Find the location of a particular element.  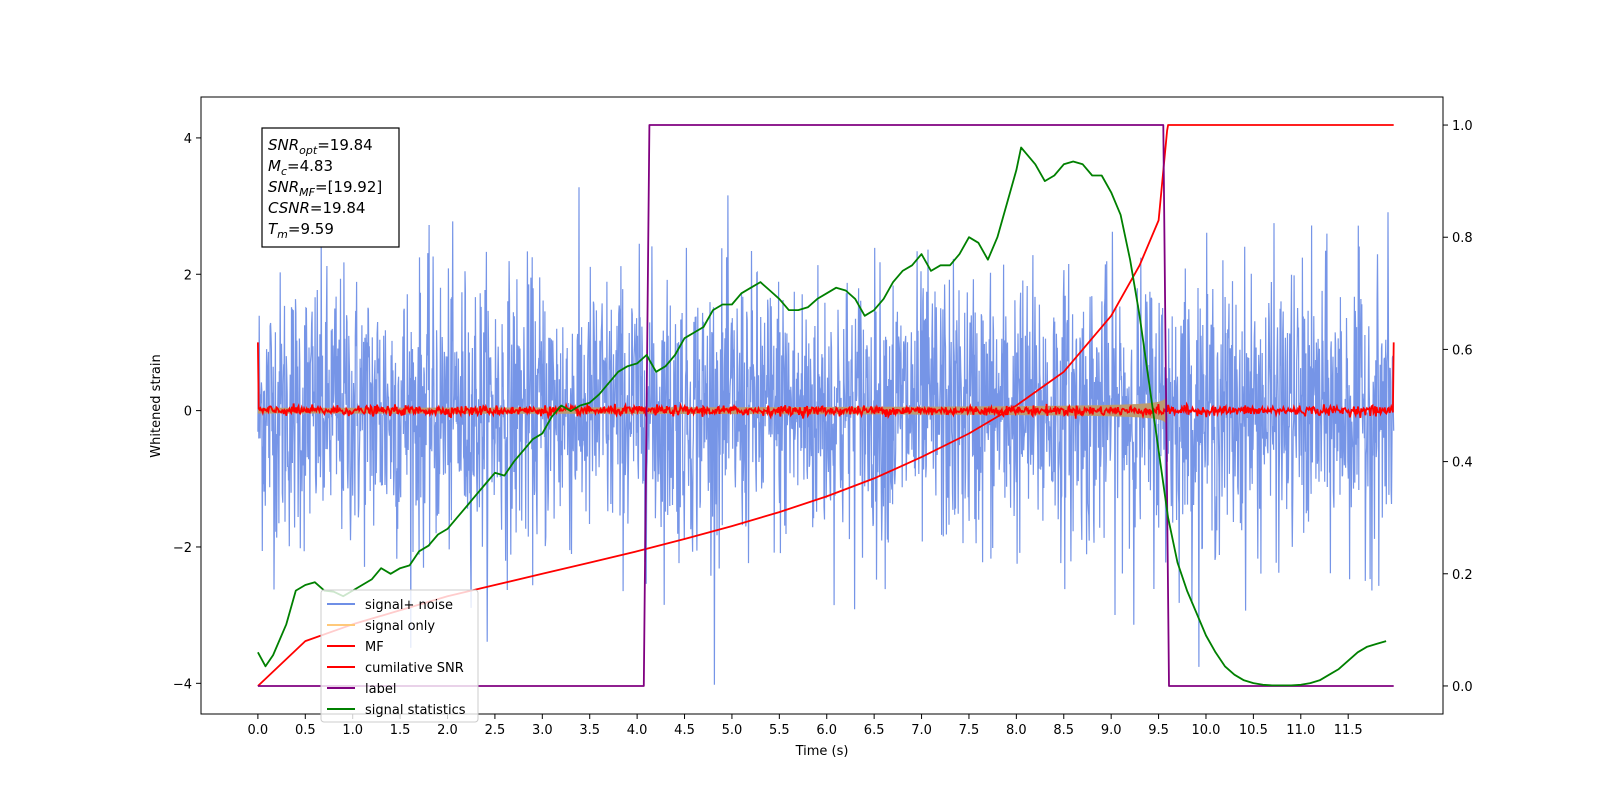

x-tick-label: 10.5 is located at coordinates (1253, 730).